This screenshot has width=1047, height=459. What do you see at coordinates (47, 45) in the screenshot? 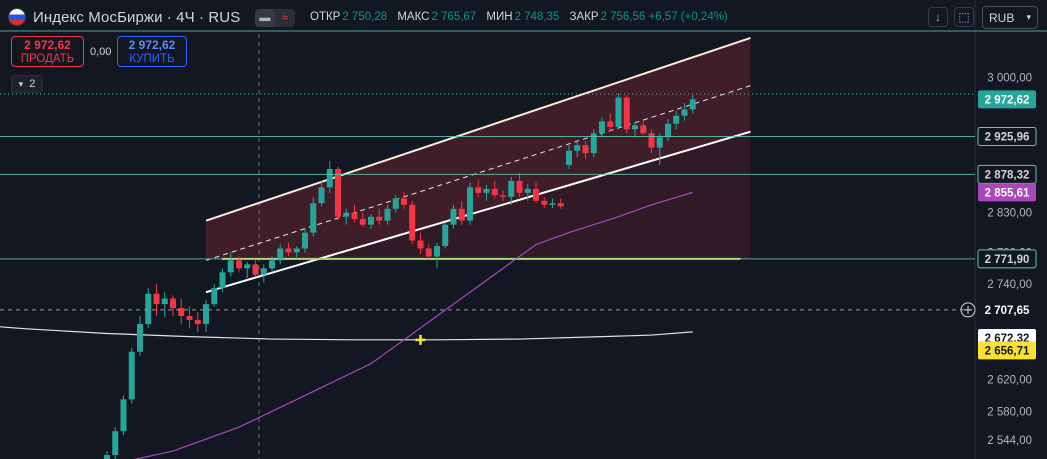
I see `sell-price: 2 972,62` at bounding box center [47, 45].